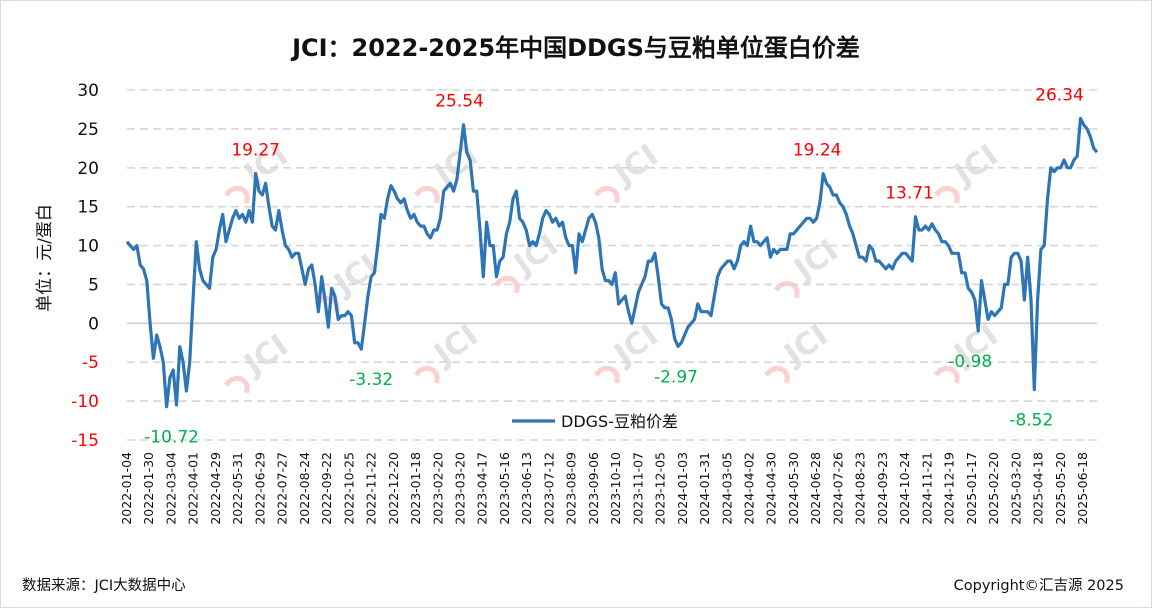 The height and width of the screenshot is (608, 1152). What do you see at coordinates (88, 208) in the screenshot?
I see `y-tick-label: 15` at bounding box center [88, 208].